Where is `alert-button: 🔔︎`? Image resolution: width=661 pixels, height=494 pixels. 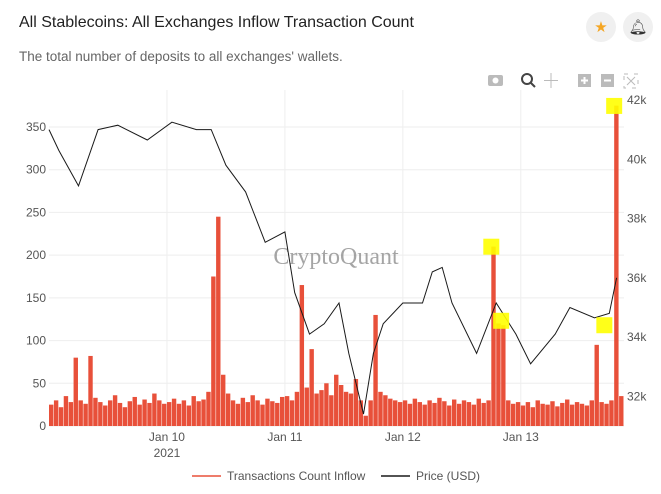
alert-button: 🔔︎ is located at coordinates (638, 27).